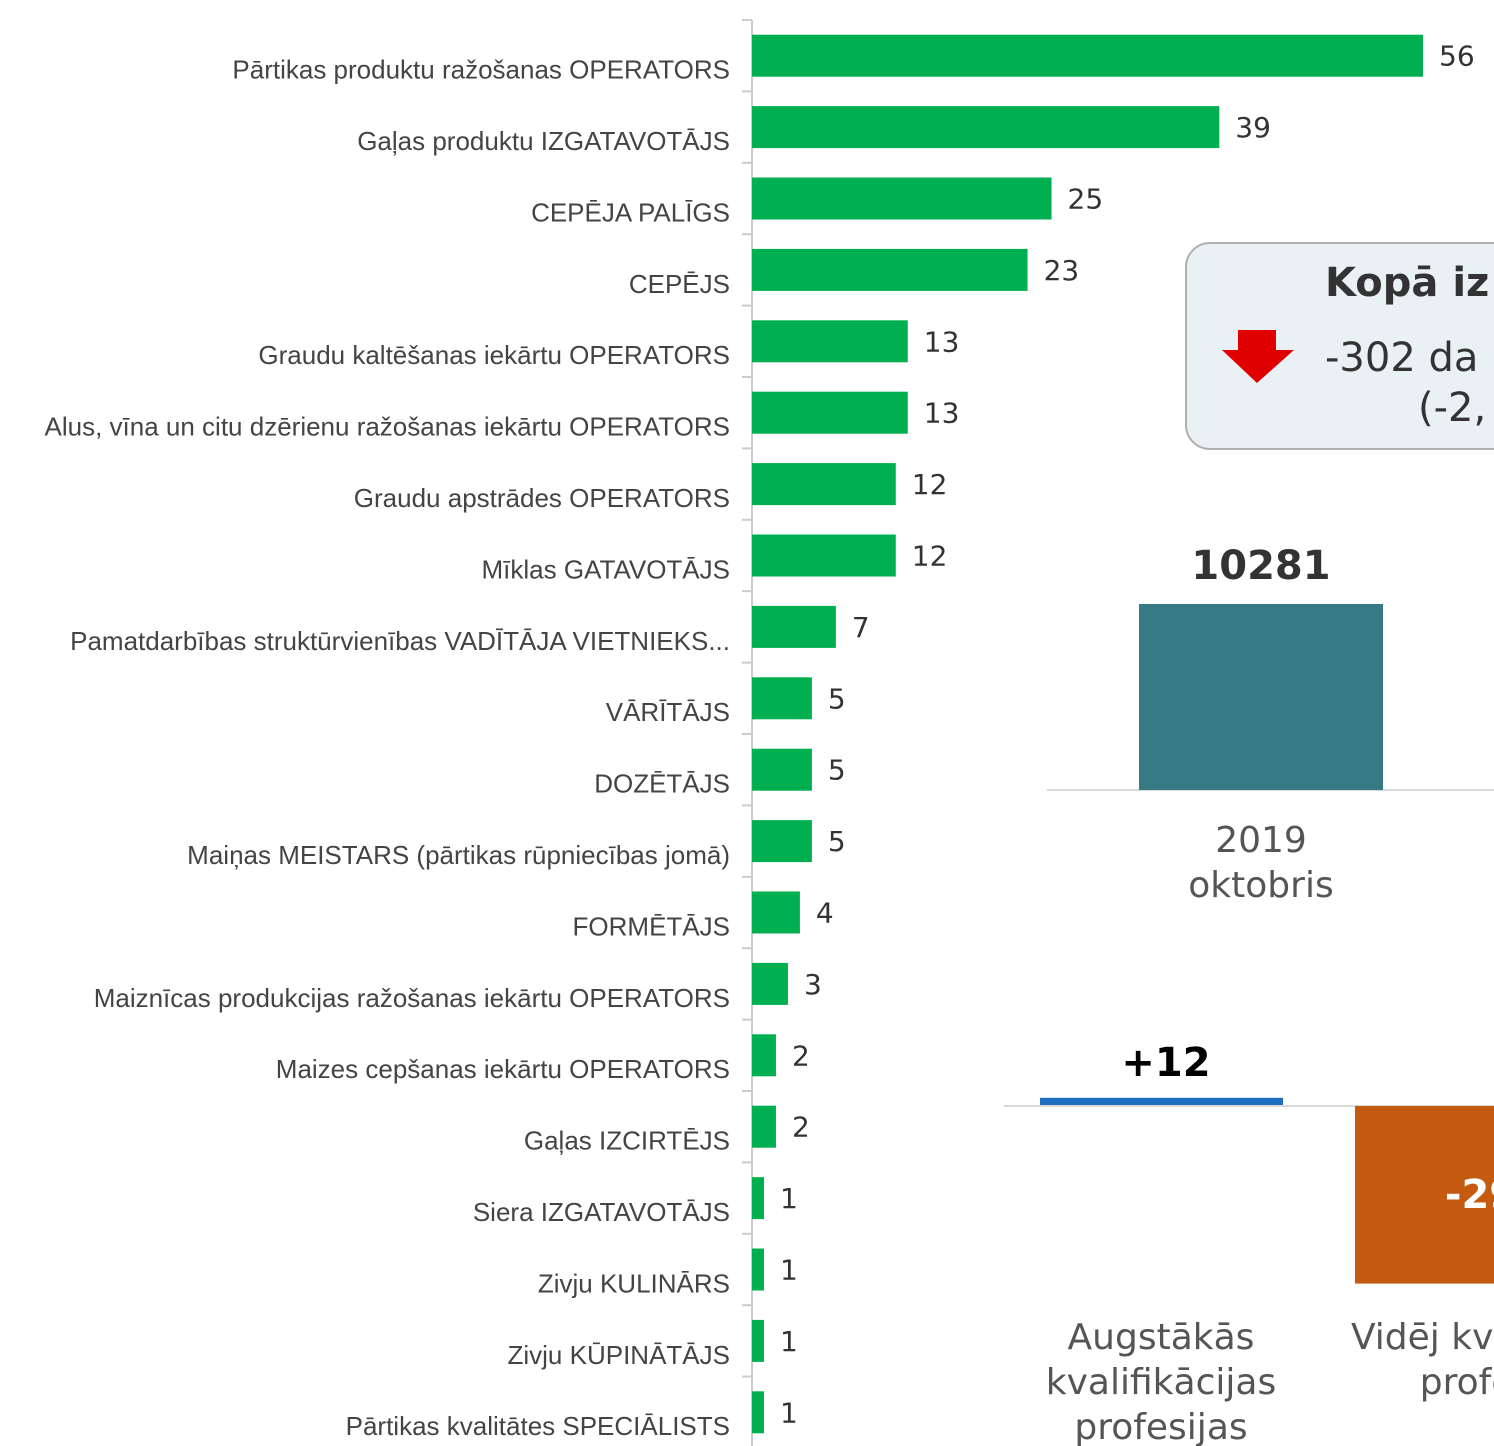  I want to click on card-line: (-2,, so click(1452, 408).